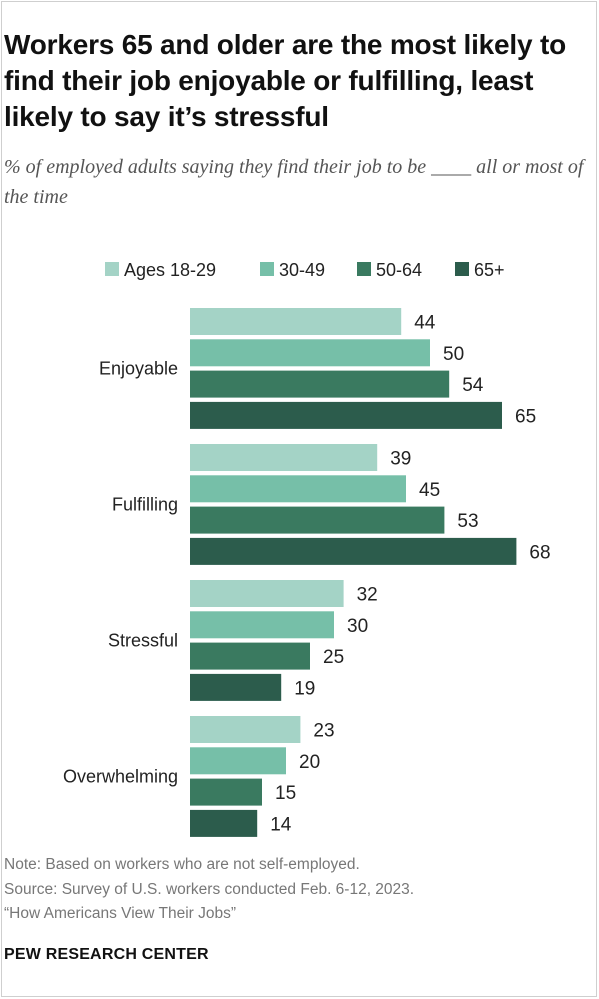  I want to click on value-label-stressful-50-64: 25, so click(333, 657).